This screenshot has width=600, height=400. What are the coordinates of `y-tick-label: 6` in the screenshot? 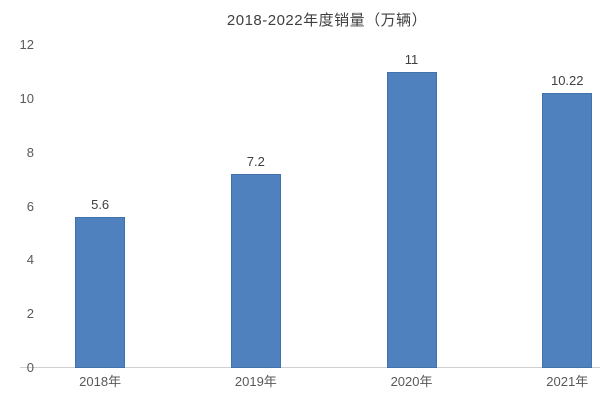 It's located at (30, 206).